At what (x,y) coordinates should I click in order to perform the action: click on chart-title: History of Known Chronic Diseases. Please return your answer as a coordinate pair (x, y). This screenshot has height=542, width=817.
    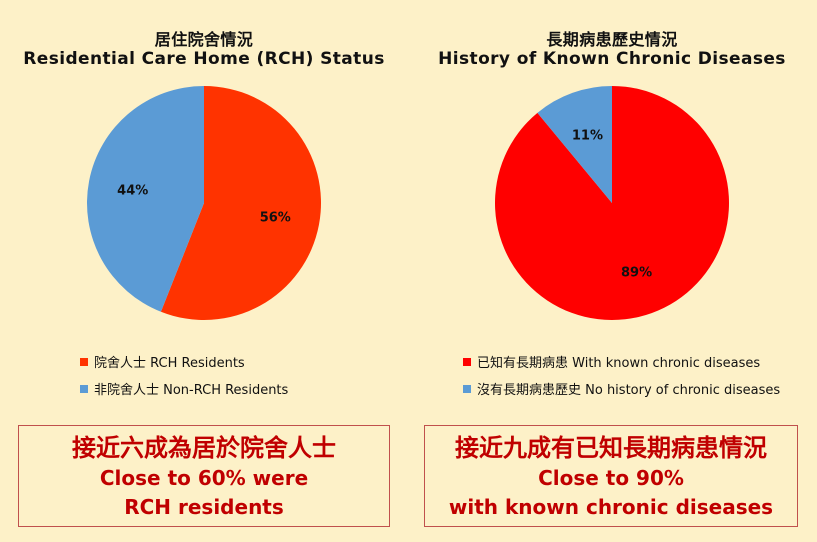
    Looking at the image, I should click on (612, 59).